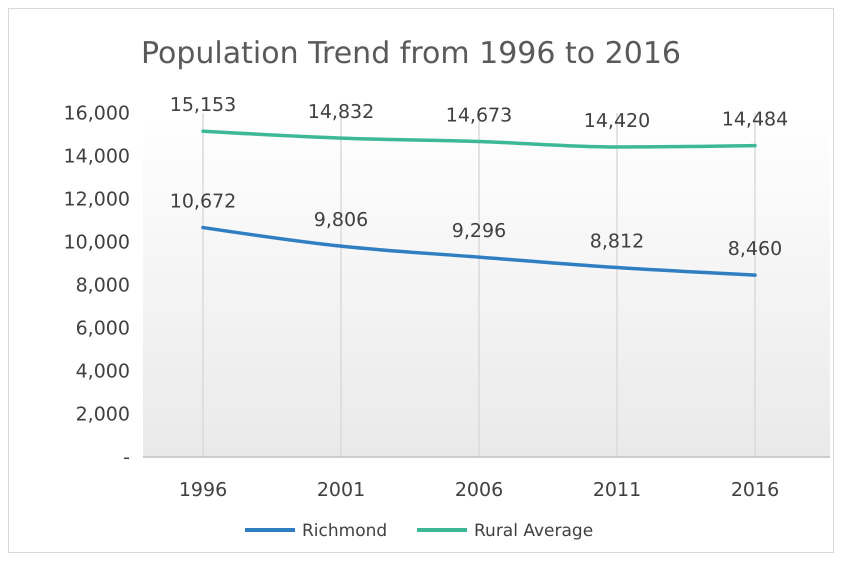  I want to click on x-tick-label: 2011, so click(617, 490).